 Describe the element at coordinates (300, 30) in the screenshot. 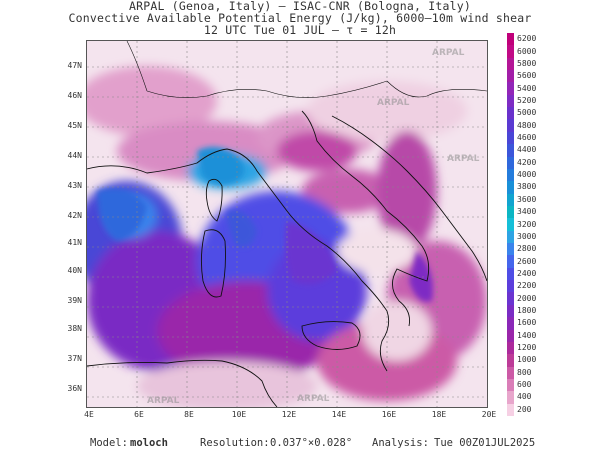

I see `header-valid-time: 12 UTC Tue 01 JUL — τ = 12h` at that location.